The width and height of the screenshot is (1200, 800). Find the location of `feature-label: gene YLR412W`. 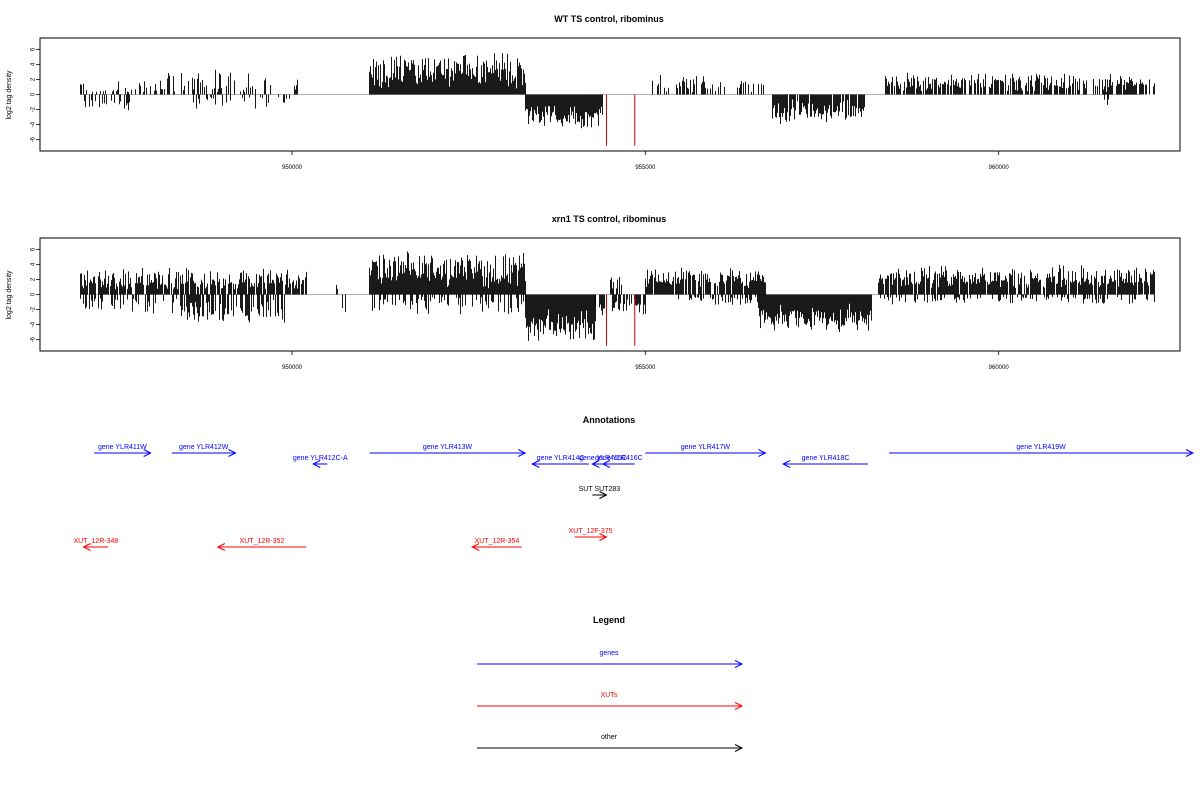

feature-label: gene YLR412W is located at coordinates (204, 447).